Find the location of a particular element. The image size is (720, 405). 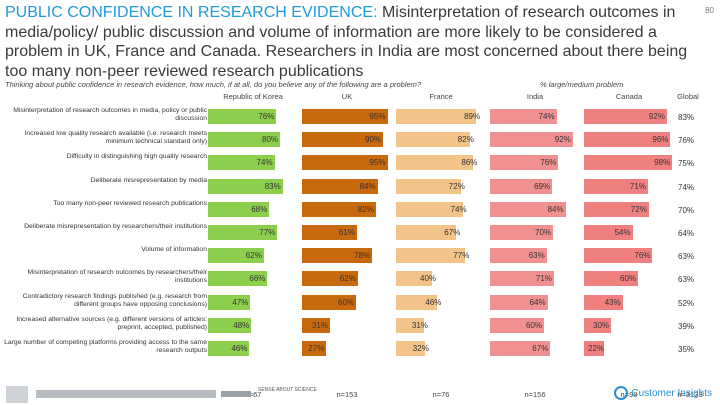

column-header-uk: UK is located at coordinates (347, 96).